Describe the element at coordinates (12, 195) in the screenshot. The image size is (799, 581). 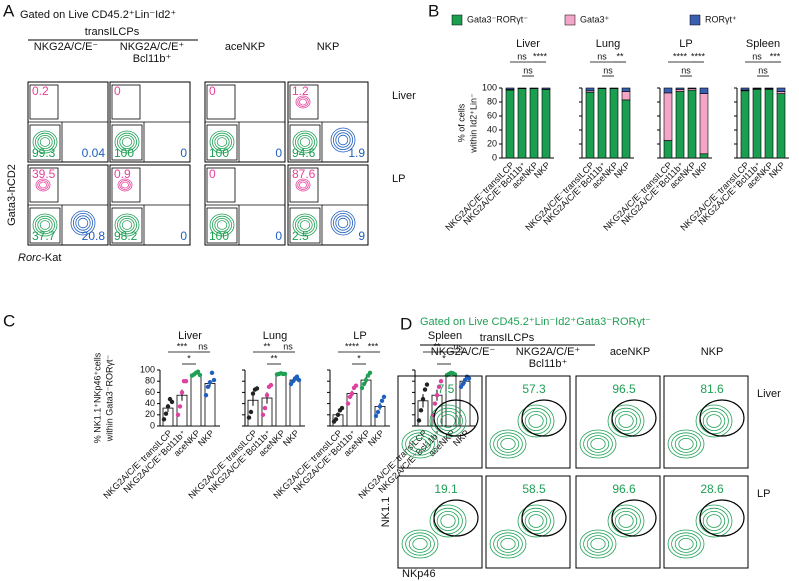
I see `y-axis-label: Gata3-hCD2` at that location.